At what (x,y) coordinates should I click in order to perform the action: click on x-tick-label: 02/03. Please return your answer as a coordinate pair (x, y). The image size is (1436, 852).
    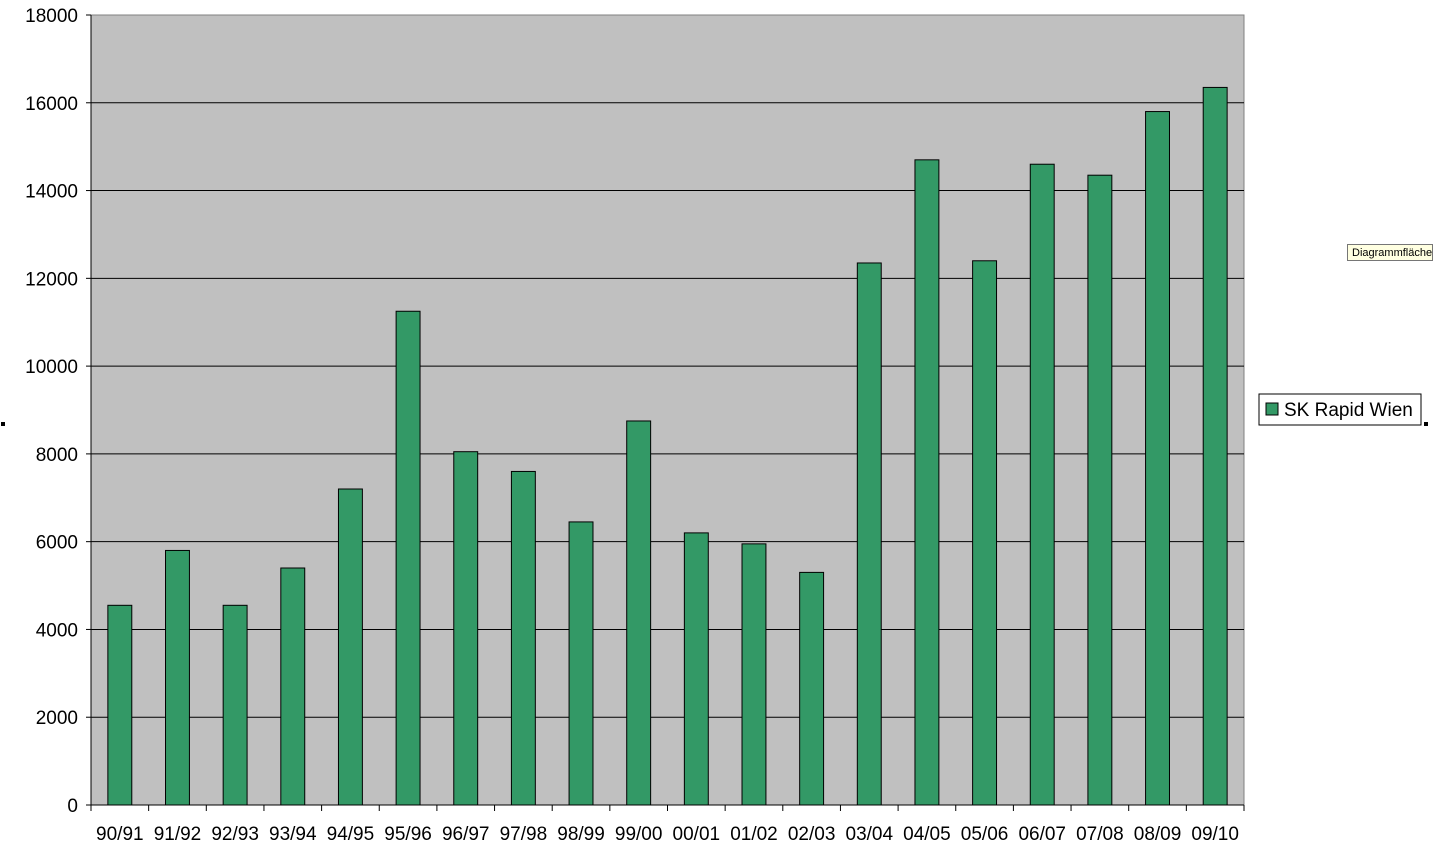
    Looking at the image, I should click on (812, 834).